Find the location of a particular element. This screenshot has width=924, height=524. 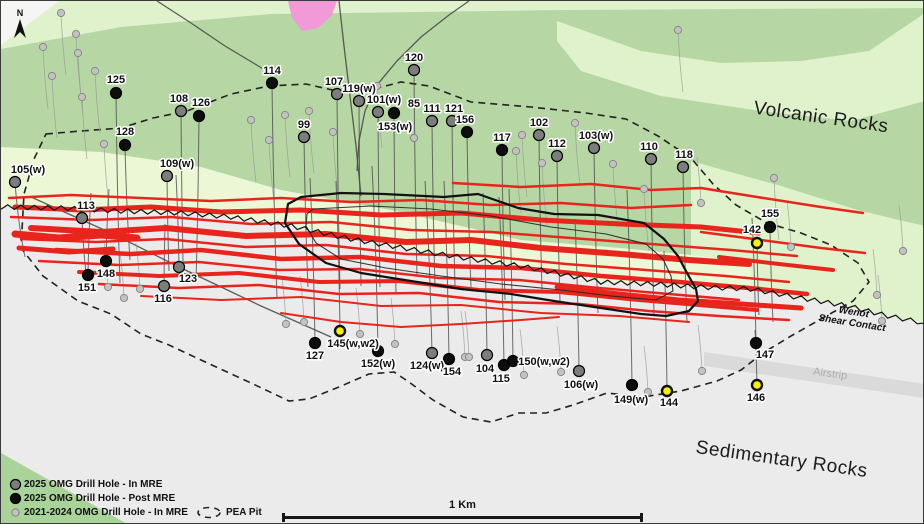

drill-hole-103(w) is located at coordinates (594, 148).